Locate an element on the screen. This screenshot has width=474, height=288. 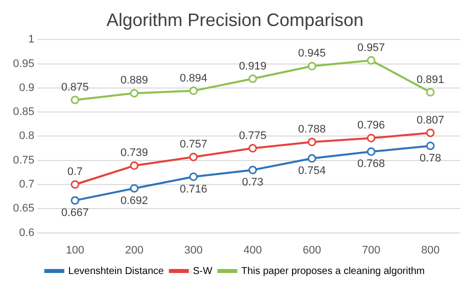
data-label: 0.757 is located at coordinates (194, 144).